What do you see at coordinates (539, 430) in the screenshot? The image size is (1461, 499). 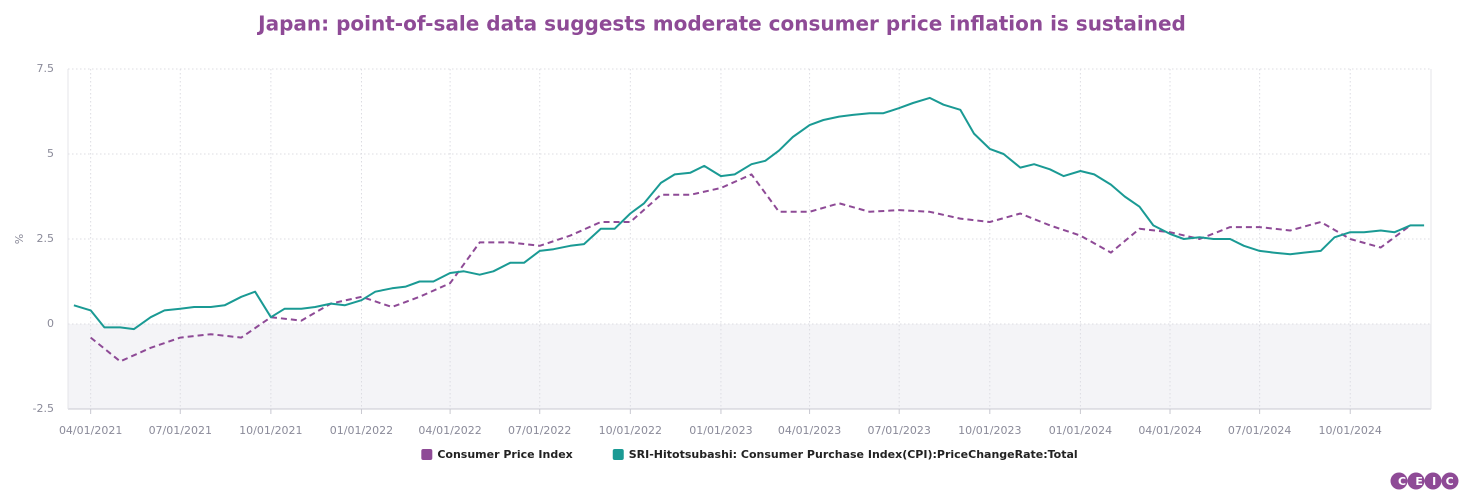 I see `x-tick-label: 07/01/2022` at bounding box center [539, 430].